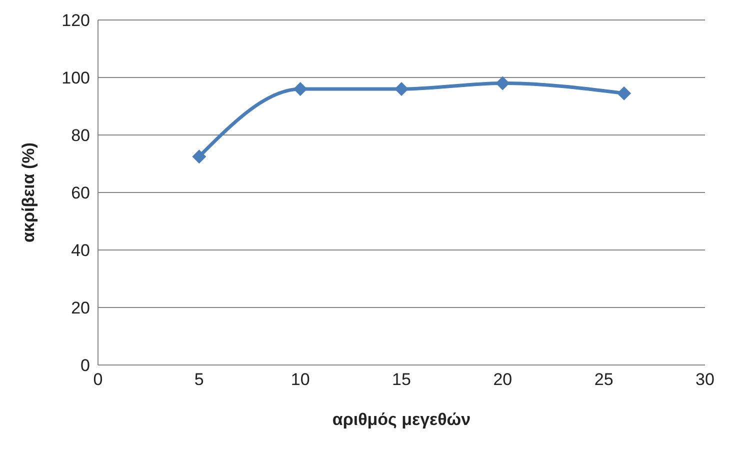  Describe the element at coordinates (28, 192) in the screenshot. I see `y-axis-title: ακρίβεια (%)` at that location.